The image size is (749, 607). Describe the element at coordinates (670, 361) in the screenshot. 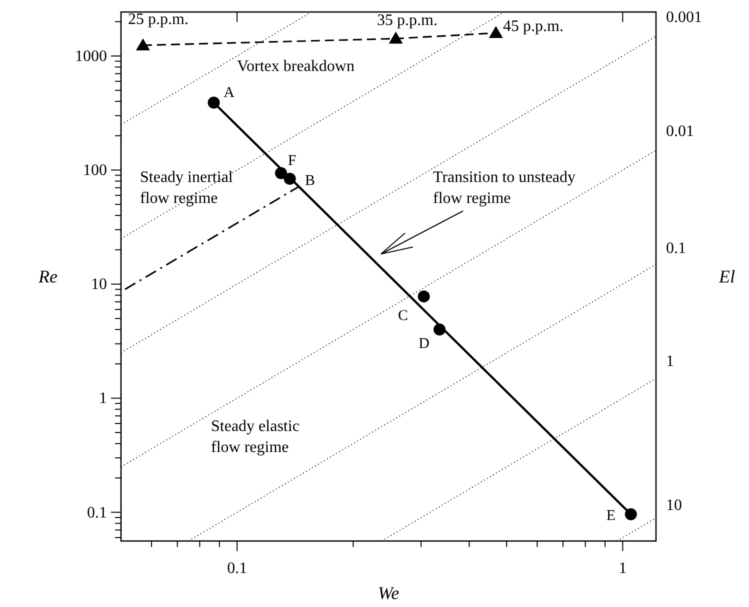

I see `text: 1` at that location.